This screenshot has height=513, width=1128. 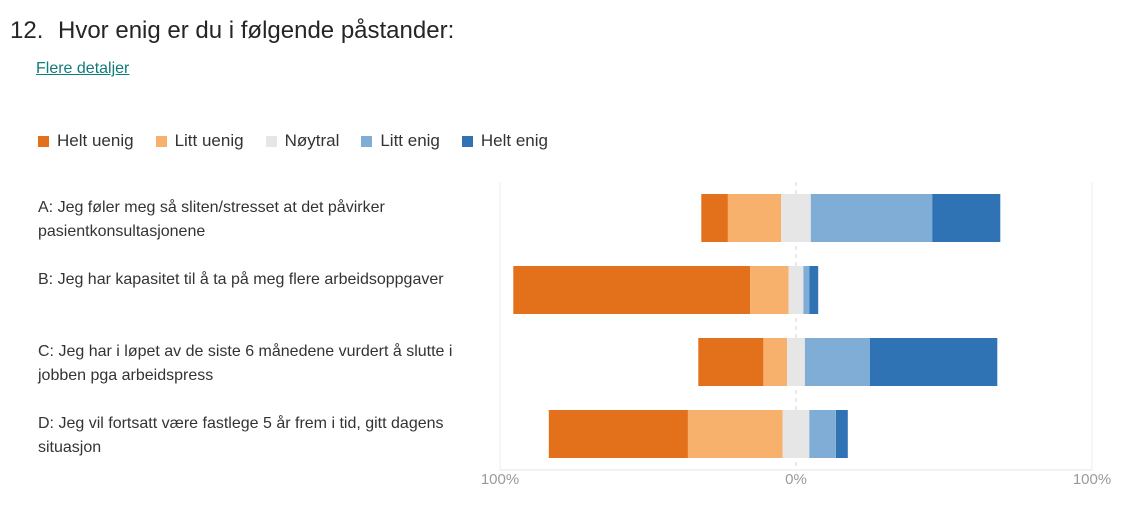 What do you see at coordinates (467, 141) in the screenshot?
I see `legend-swatch-helt-enig` at bounding box center [467, 141].